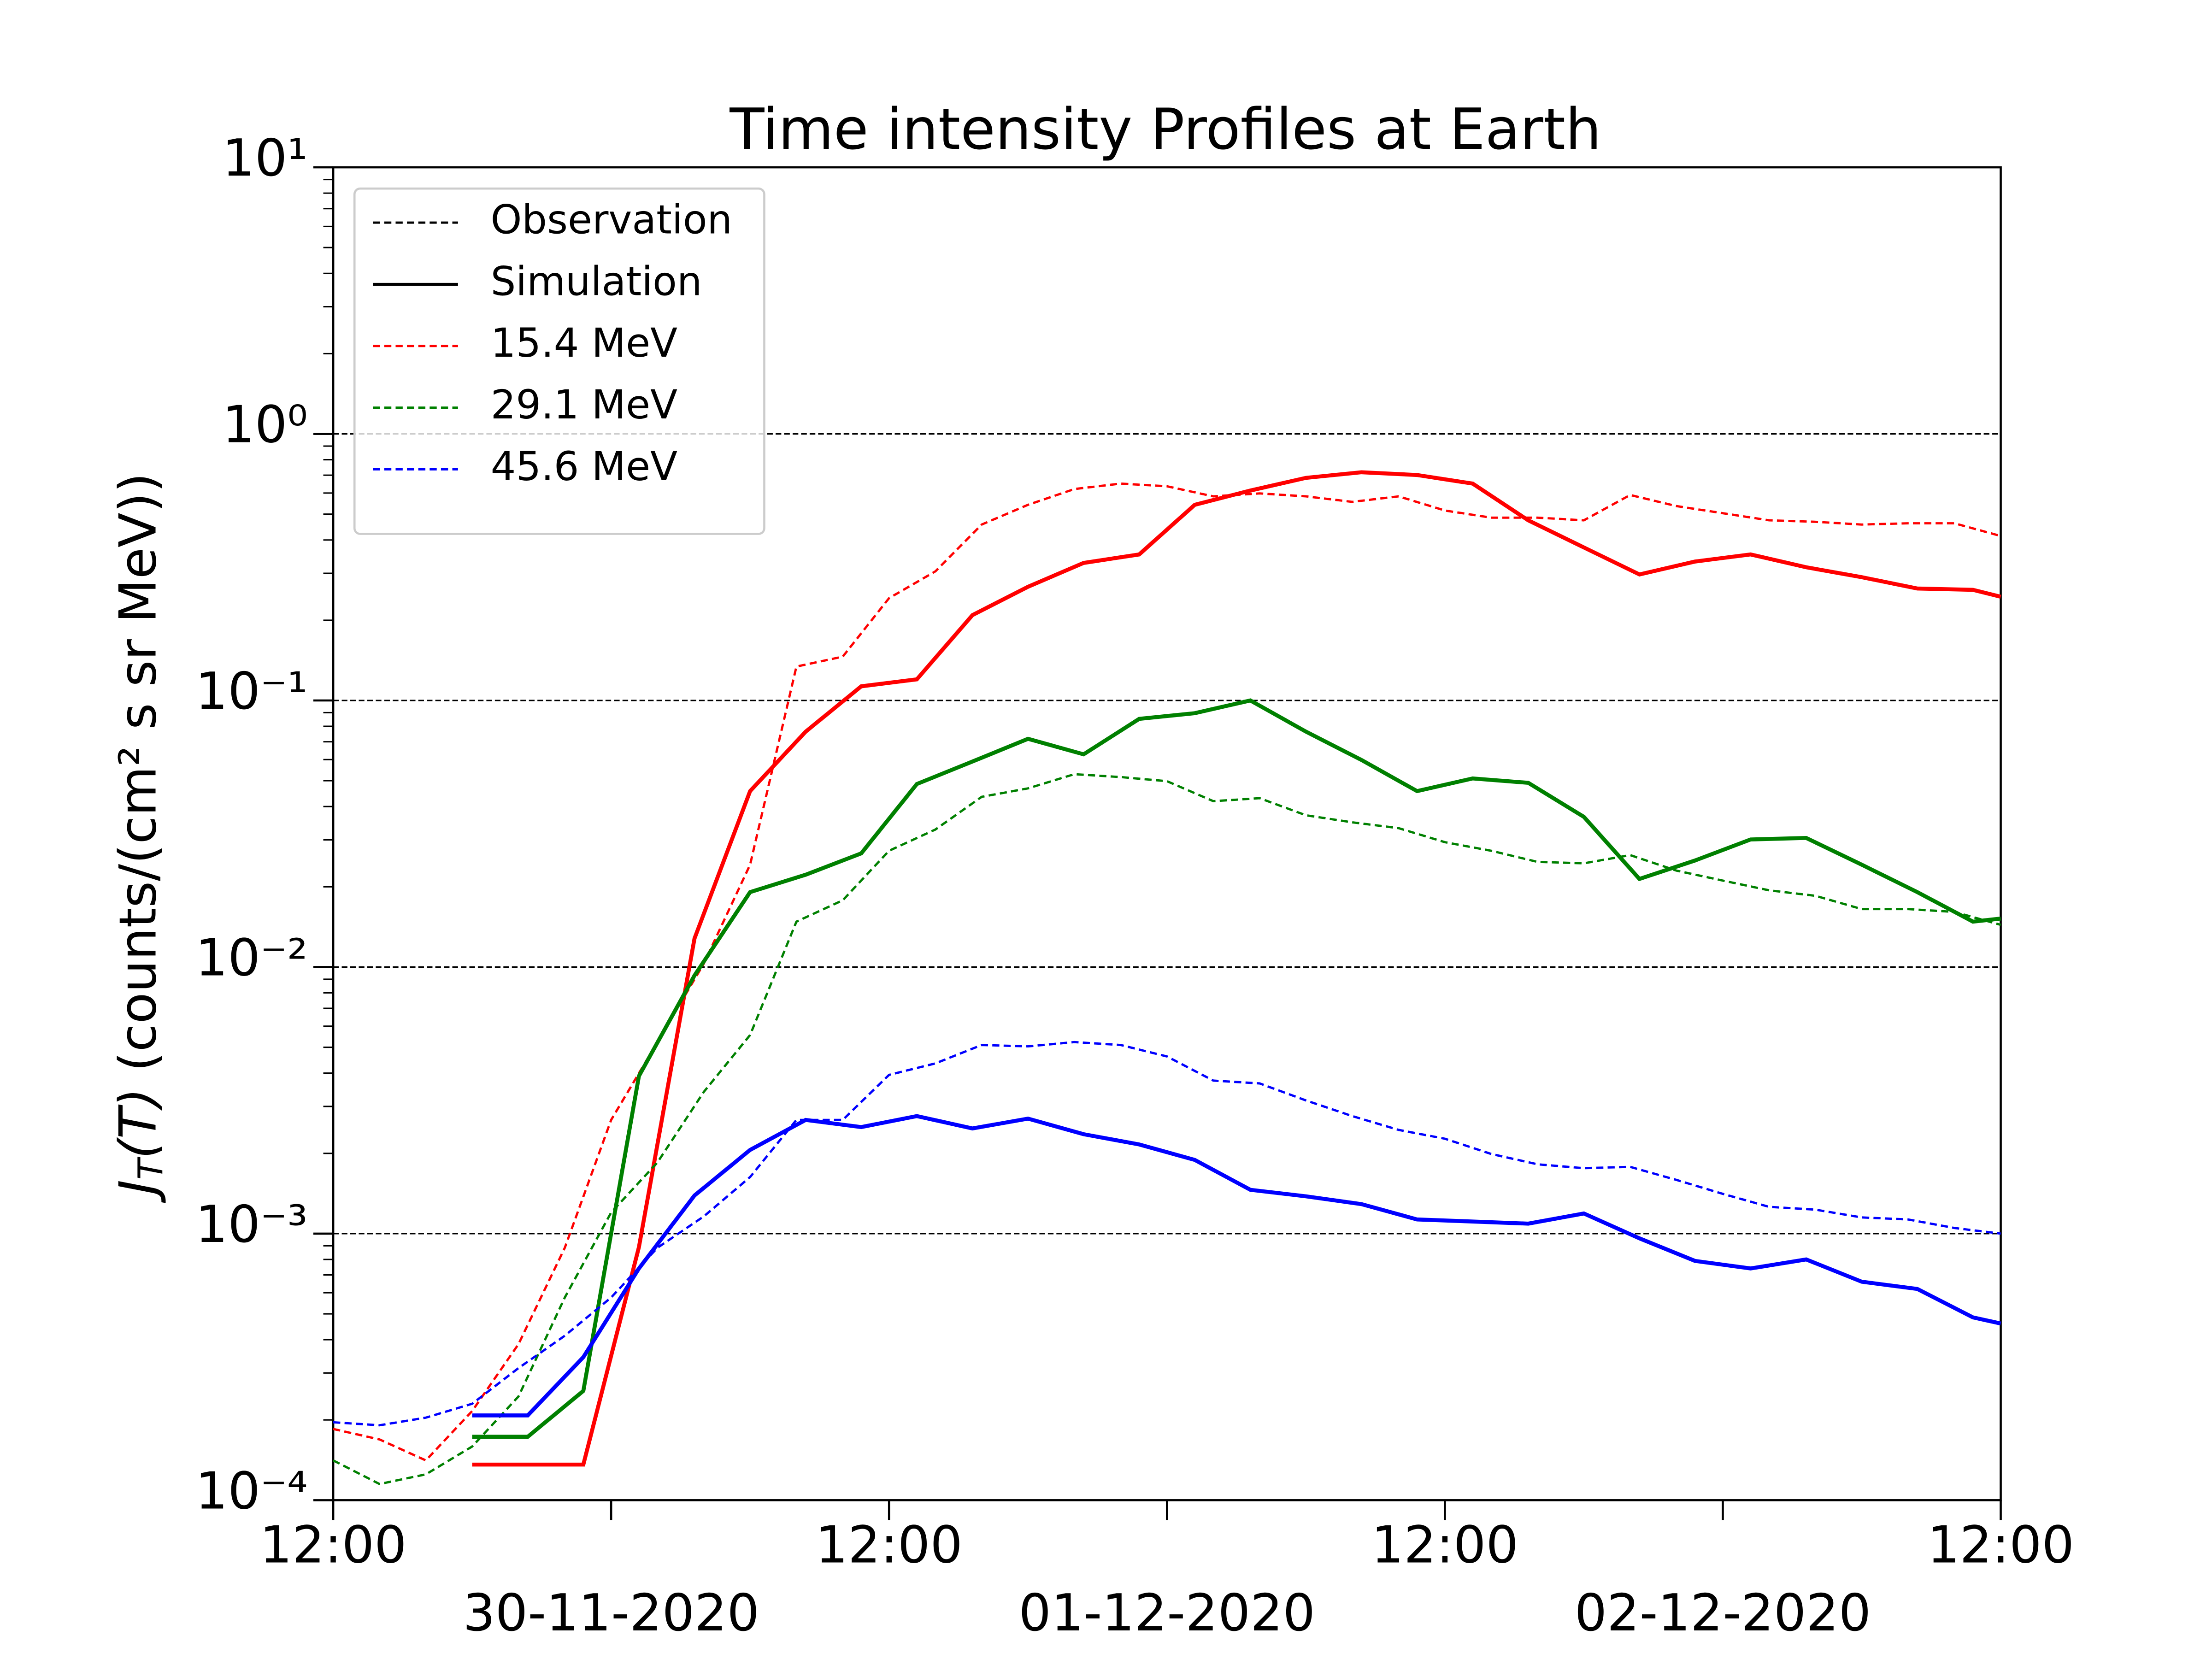 Image resolution: width=2212 pixels, height=1659 pixels. What do you see at coordinates (1166, 1613) in the screenshot?
I see `x-tick-label: 01-12-2020` at bounding box center [1166, 1613].